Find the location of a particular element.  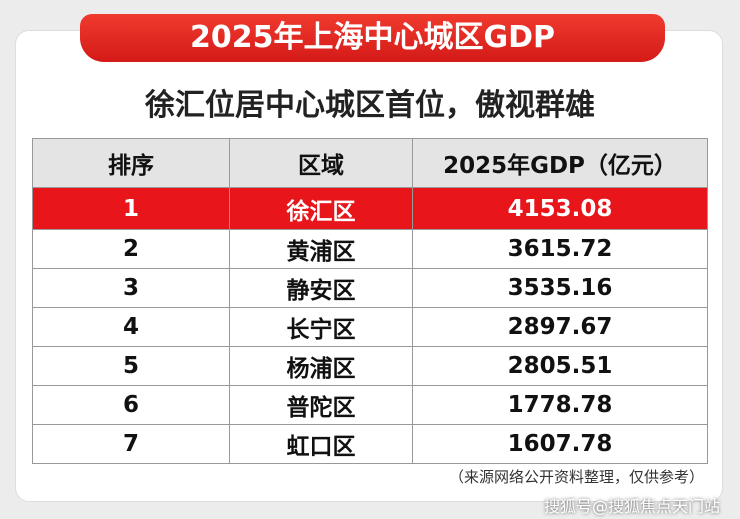

table-cell: 黄浦区 is located at coordinates (321, 249).